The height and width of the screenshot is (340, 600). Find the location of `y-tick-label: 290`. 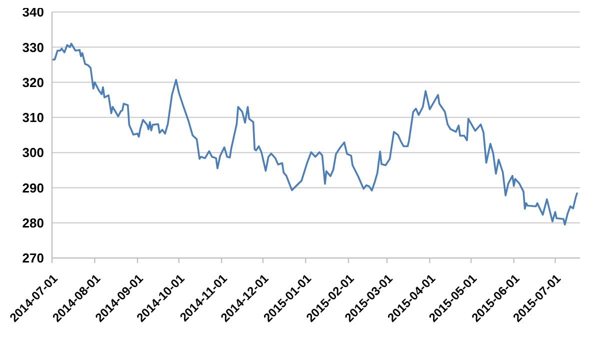

y-tick-label: 290 is located at coordinates (33, 188).